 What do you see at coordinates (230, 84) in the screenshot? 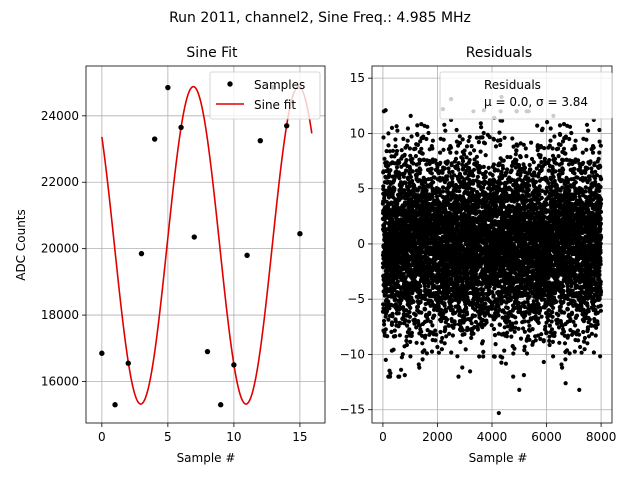
I see `legend-samples-marker` at bounding box center [230, 84].